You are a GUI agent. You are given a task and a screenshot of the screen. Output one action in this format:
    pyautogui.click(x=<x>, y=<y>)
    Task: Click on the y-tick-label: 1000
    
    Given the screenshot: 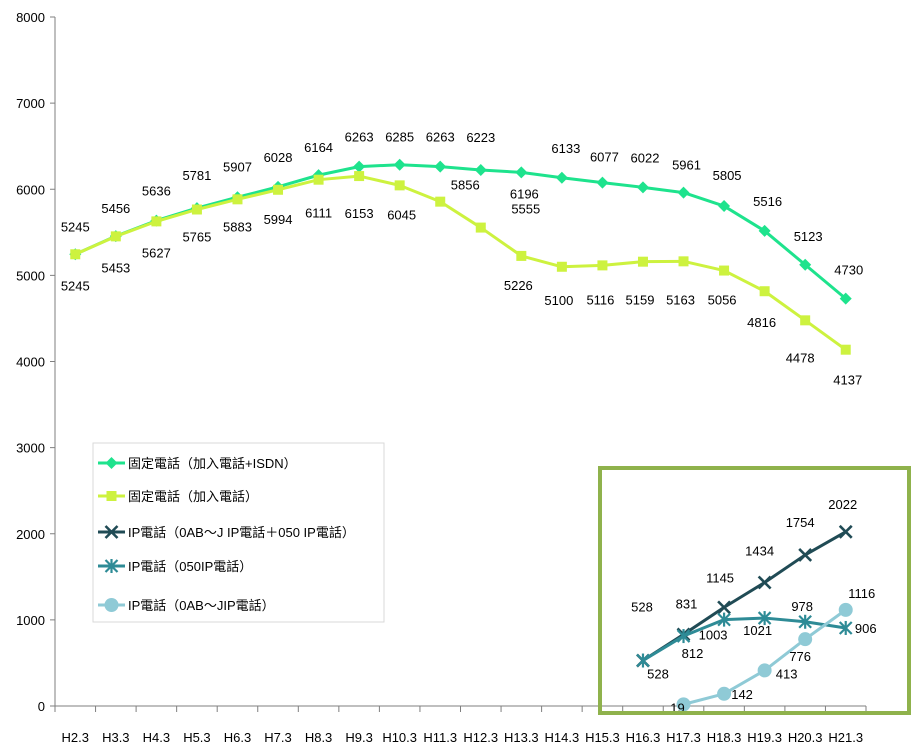 What is the action you would take?
    pyautogui.click(x=30, y=620)
    